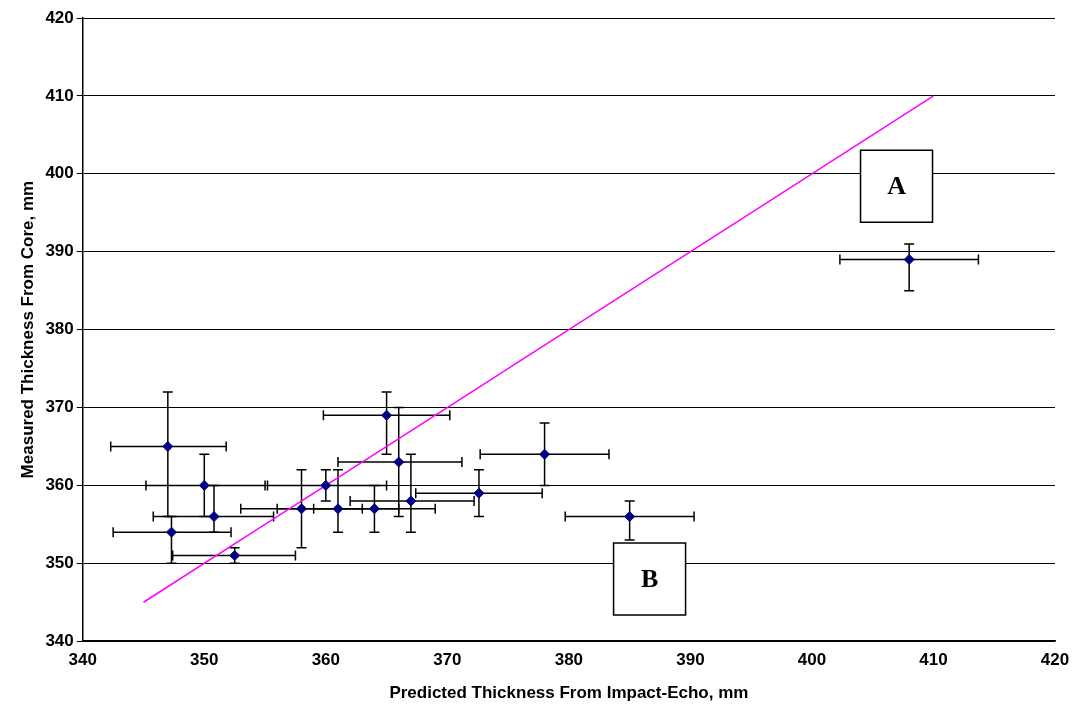 This screenshot has width=1083, height=712. What do you see at coordinates (59, 17) in the screenshot?
I see `y-tick-label: 420` at bounding box center [59, 17].